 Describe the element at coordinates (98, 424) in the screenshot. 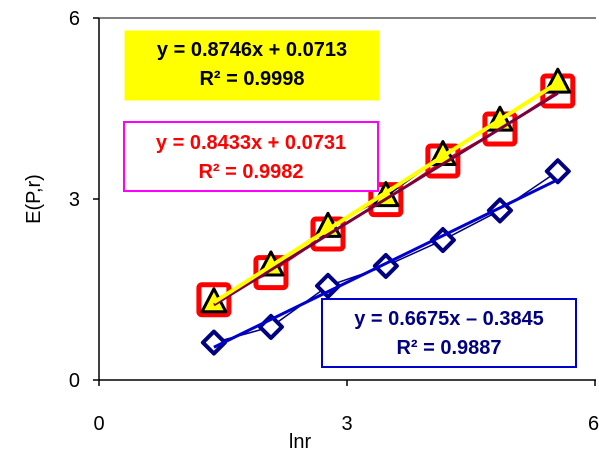

I see `x-tick-label-0: 0` at that location.